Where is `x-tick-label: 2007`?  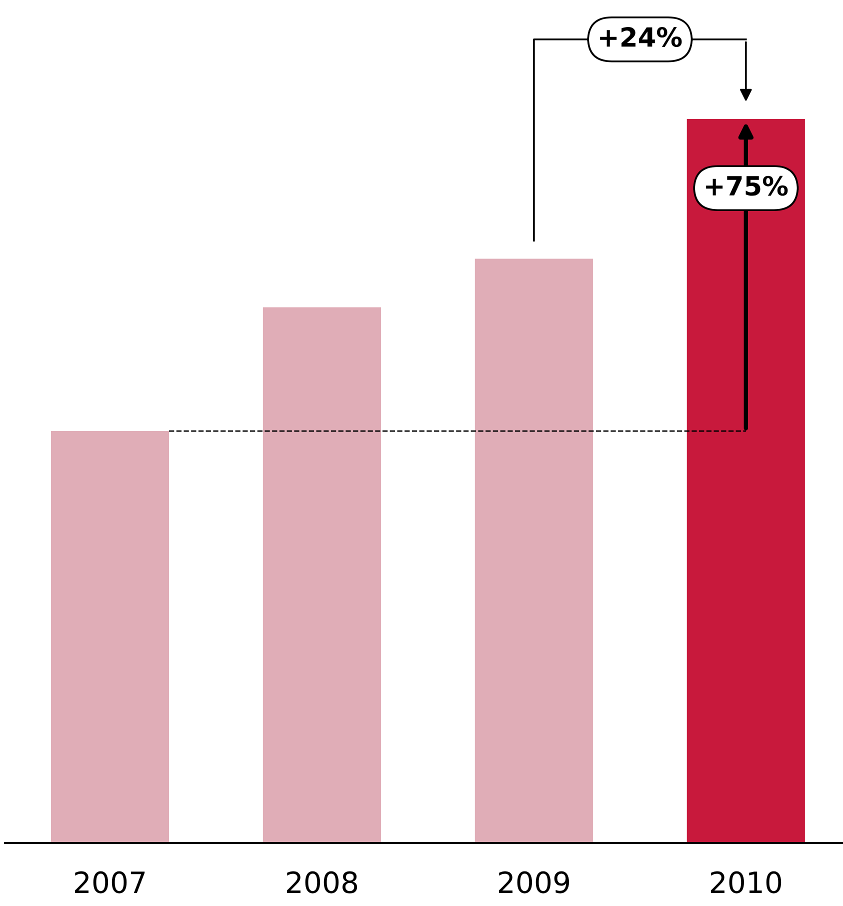 x-tick-label: 2007 is located at coordinates (110, 882).